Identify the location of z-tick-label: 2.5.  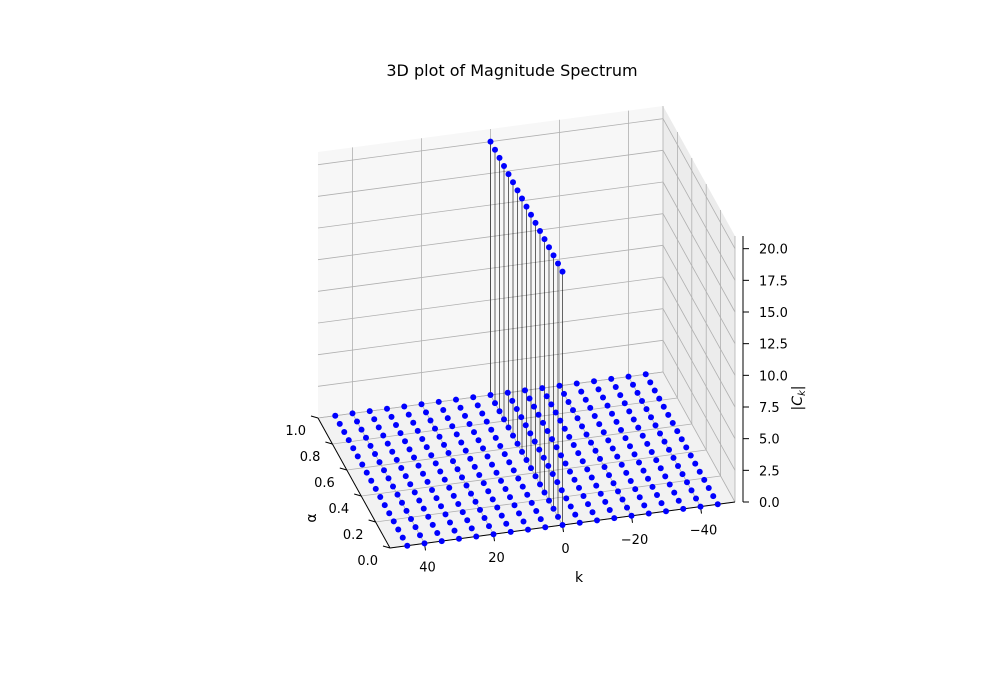
(769, 471).